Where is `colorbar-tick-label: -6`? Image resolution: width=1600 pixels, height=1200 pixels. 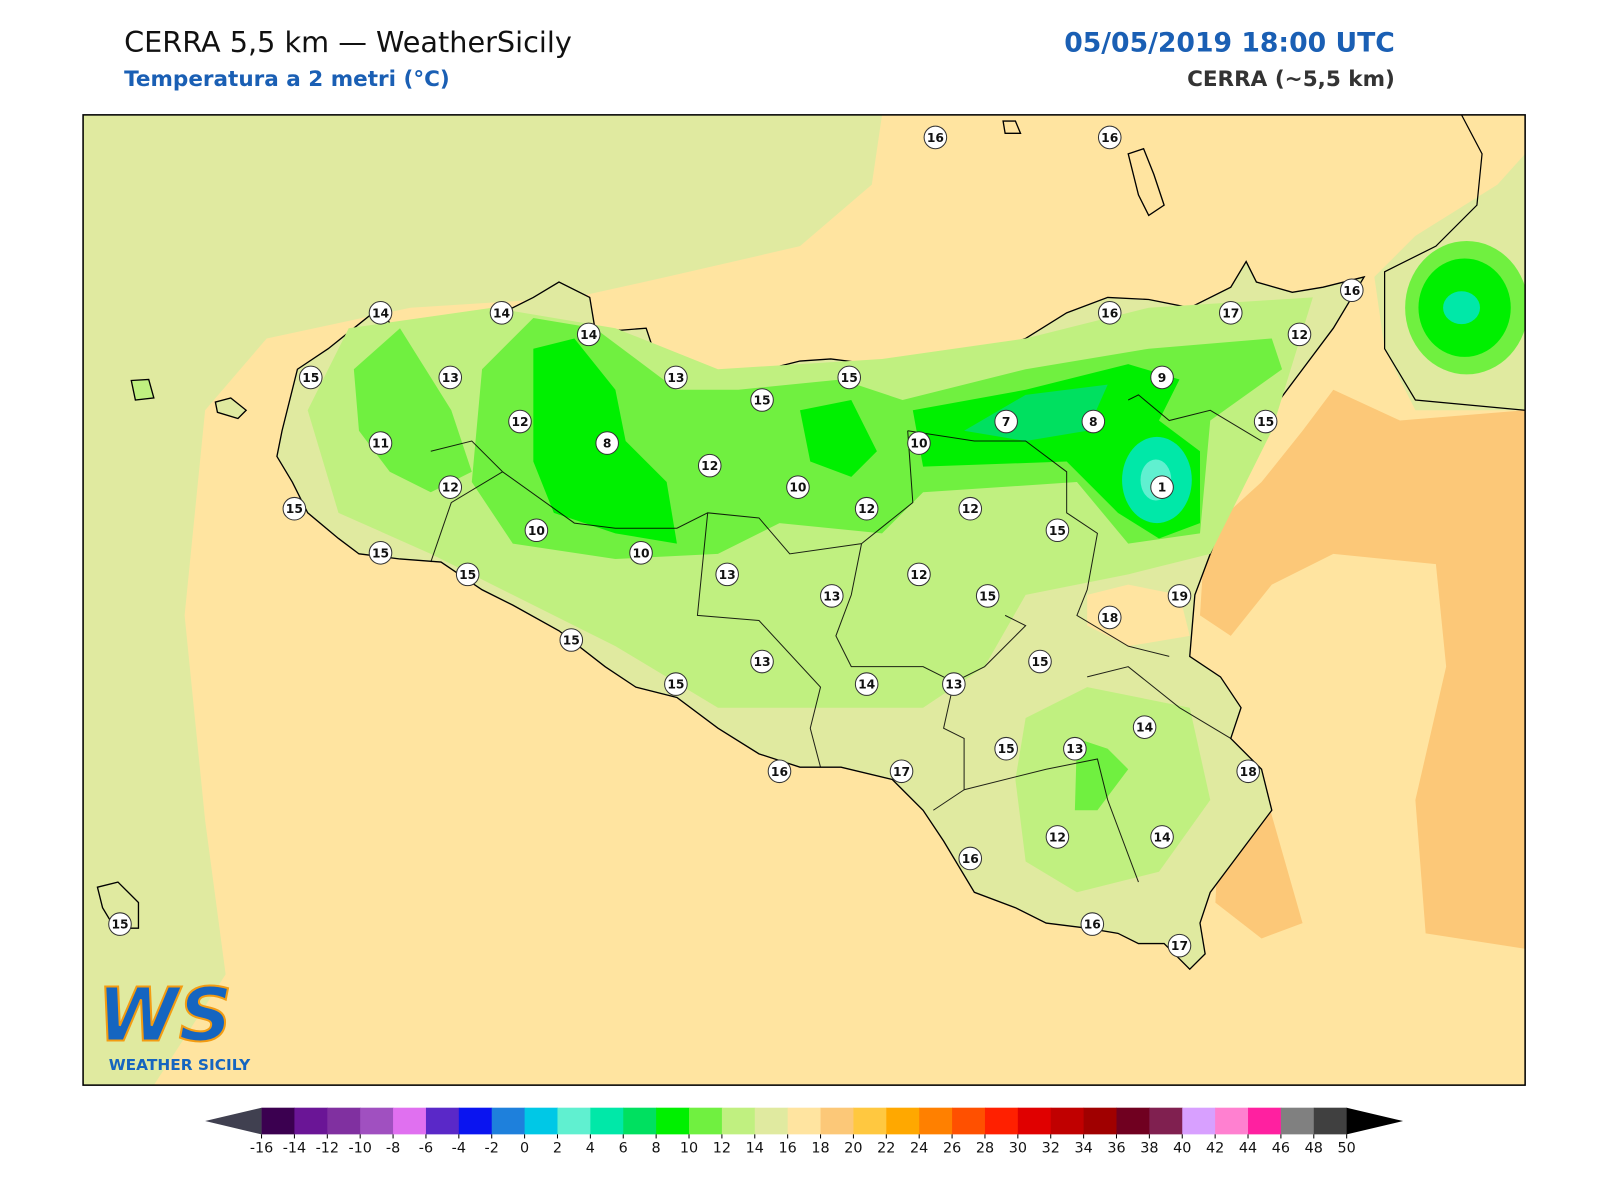 colorbar-tick-label: -6 is located at coordinates (426, 1149).